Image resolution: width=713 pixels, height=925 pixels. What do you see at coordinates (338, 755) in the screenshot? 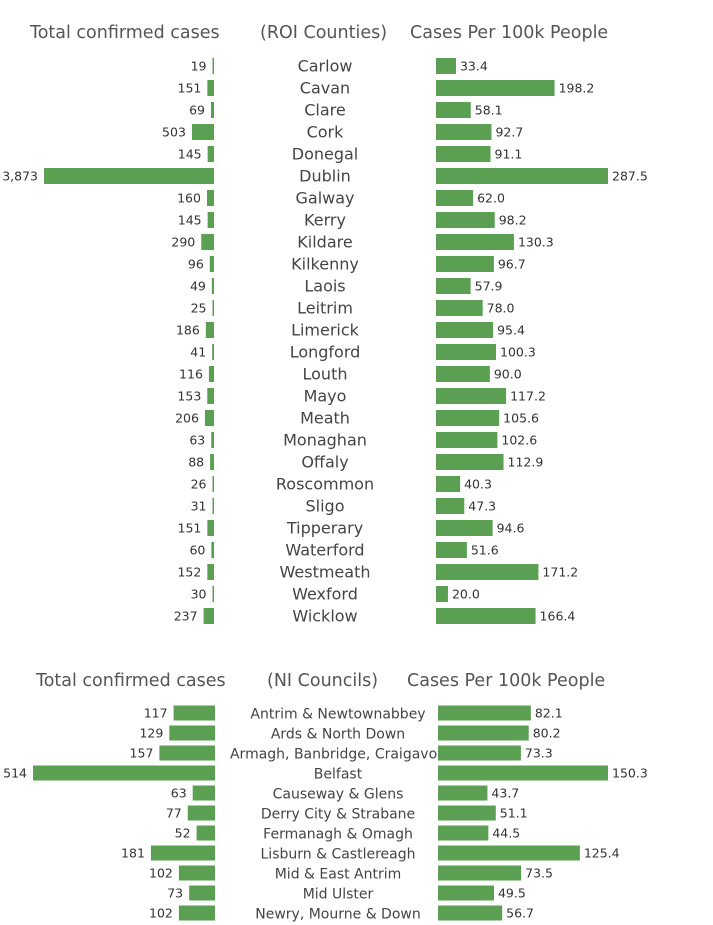
I see `ni-name-armagh-banbridge-craigavon: Armagh, Banbridge, Craigavon` at bounding box center [338, 755].